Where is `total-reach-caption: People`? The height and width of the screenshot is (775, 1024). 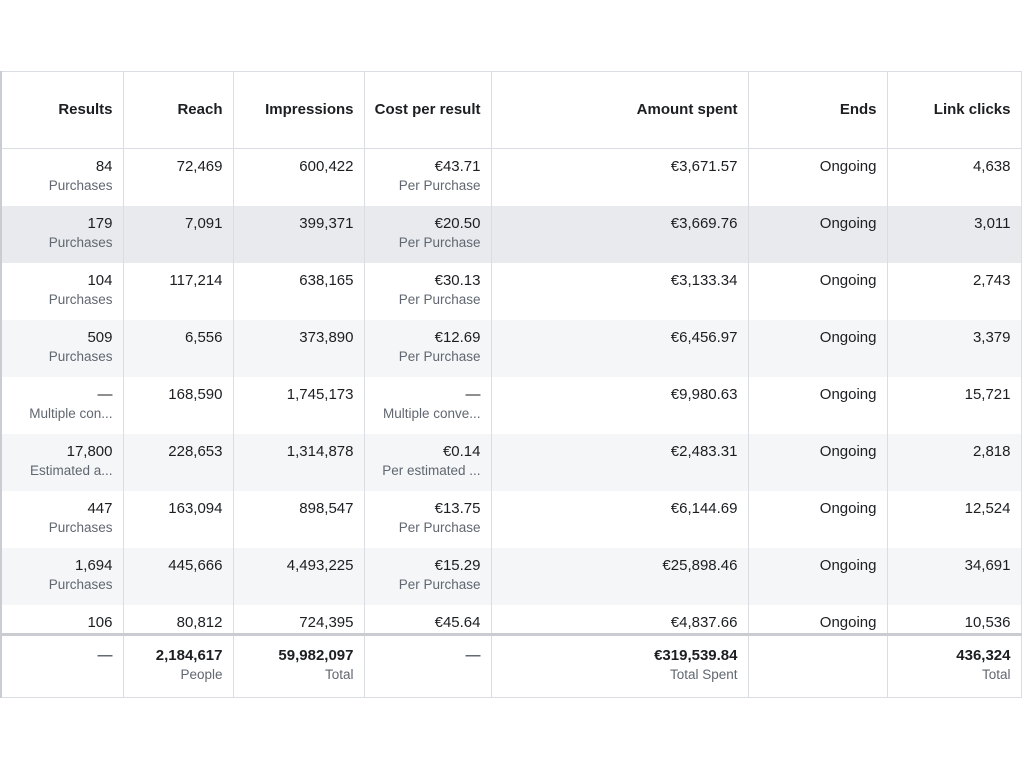
total-reach-caption: People is located at coordinates (201, 674).